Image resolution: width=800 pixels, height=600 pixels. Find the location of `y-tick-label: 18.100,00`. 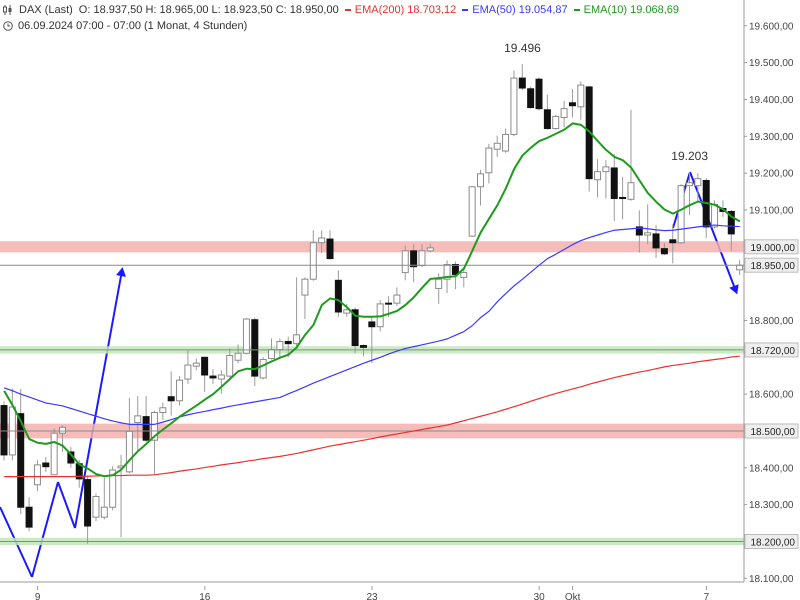

y-tick-label: 18.100,00 is located at coordinates (771, 579).